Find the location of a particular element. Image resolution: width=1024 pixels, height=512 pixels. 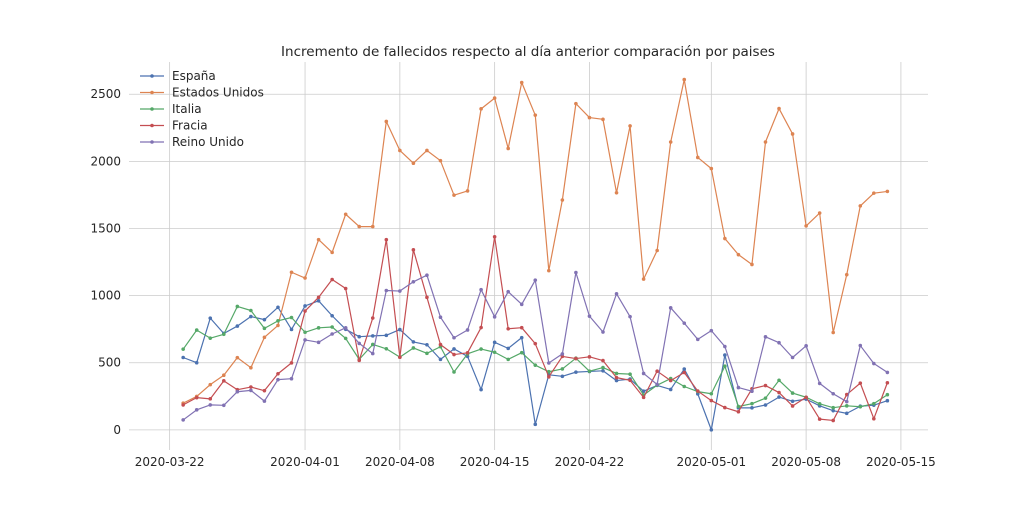

legend-entry: Fracia is located at coordinates (174, 126).